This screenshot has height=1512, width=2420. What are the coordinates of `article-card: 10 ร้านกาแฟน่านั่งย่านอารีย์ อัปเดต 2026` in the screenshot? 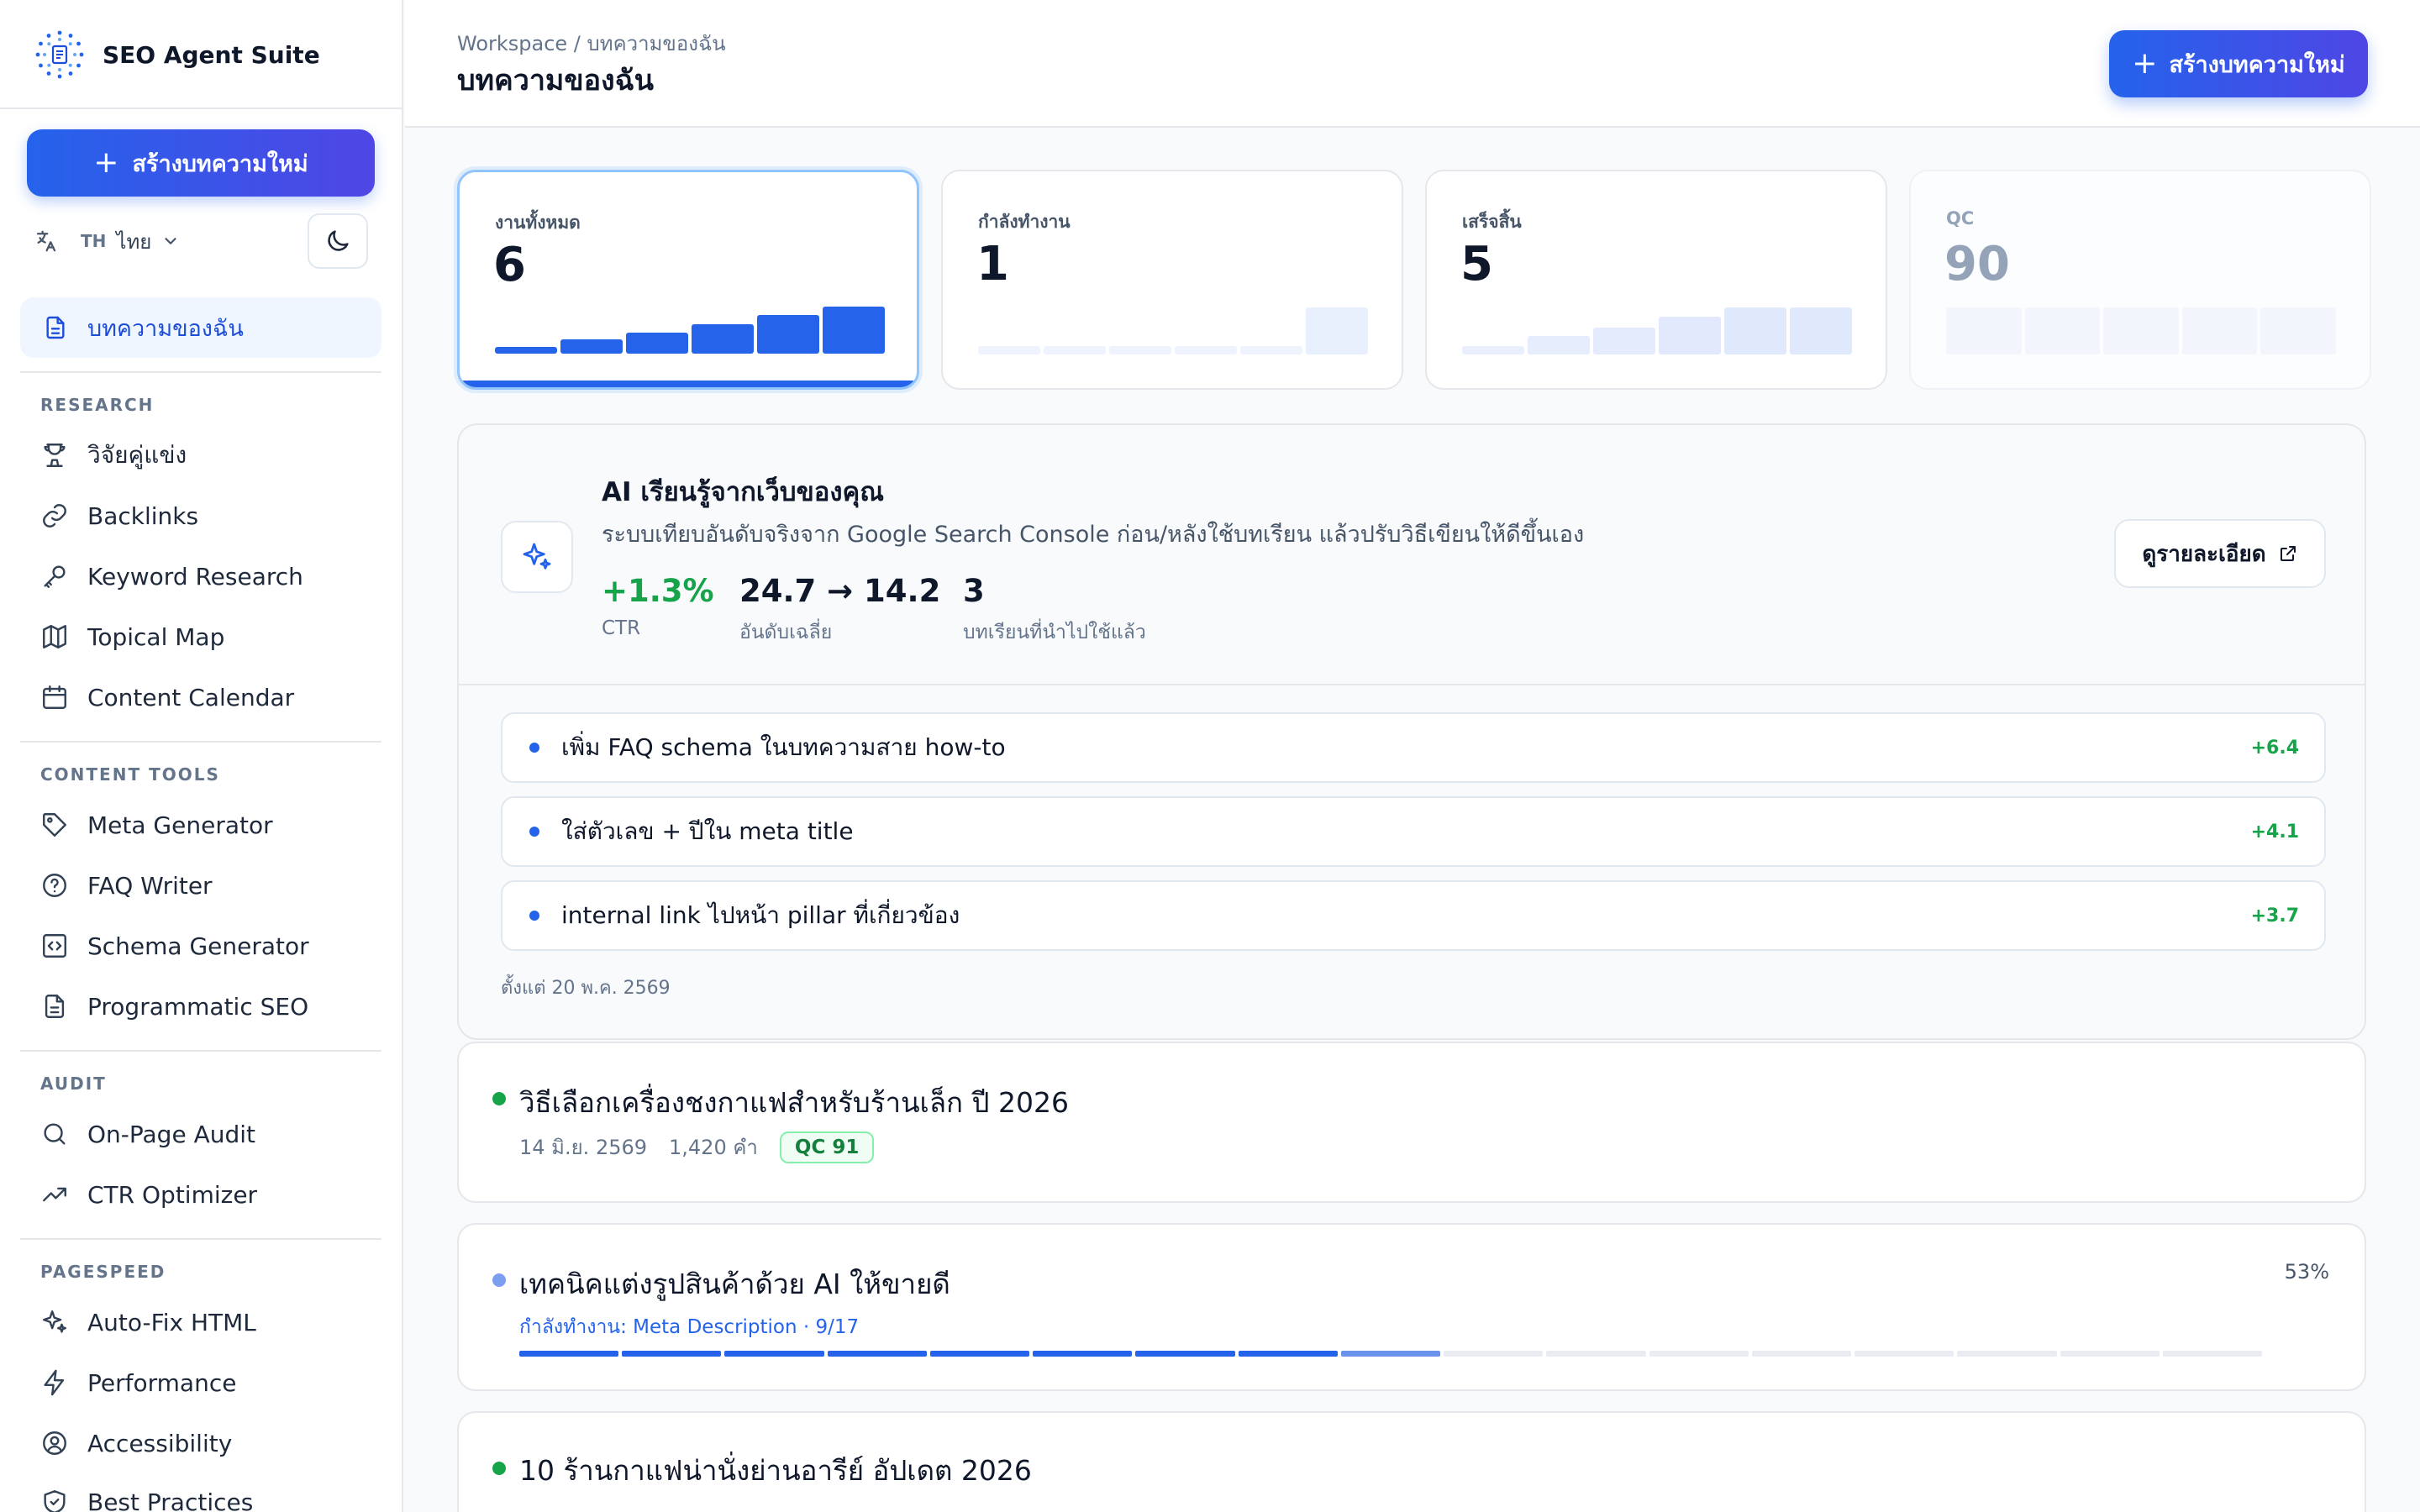 It's located at (1411, 1461).